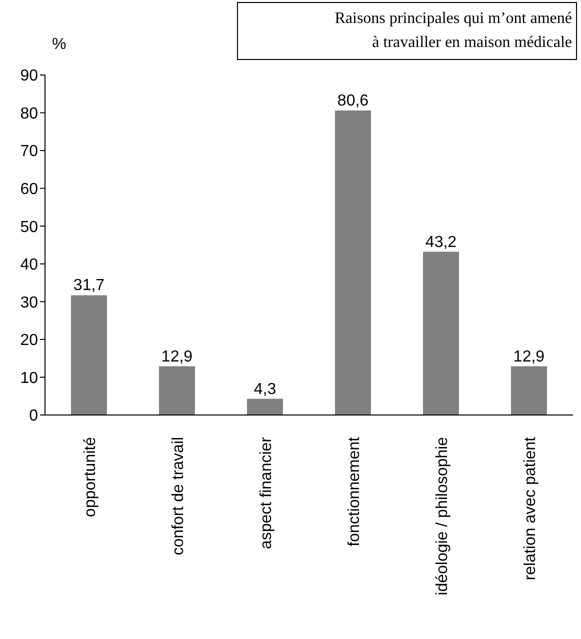 This screenshot has width=581, height=639. Describe the element at coordinates (407, 31) in the screenshot. I see `chart-title: Raisons principales qui m’ont amené à travailler en maison médicale` at that location.